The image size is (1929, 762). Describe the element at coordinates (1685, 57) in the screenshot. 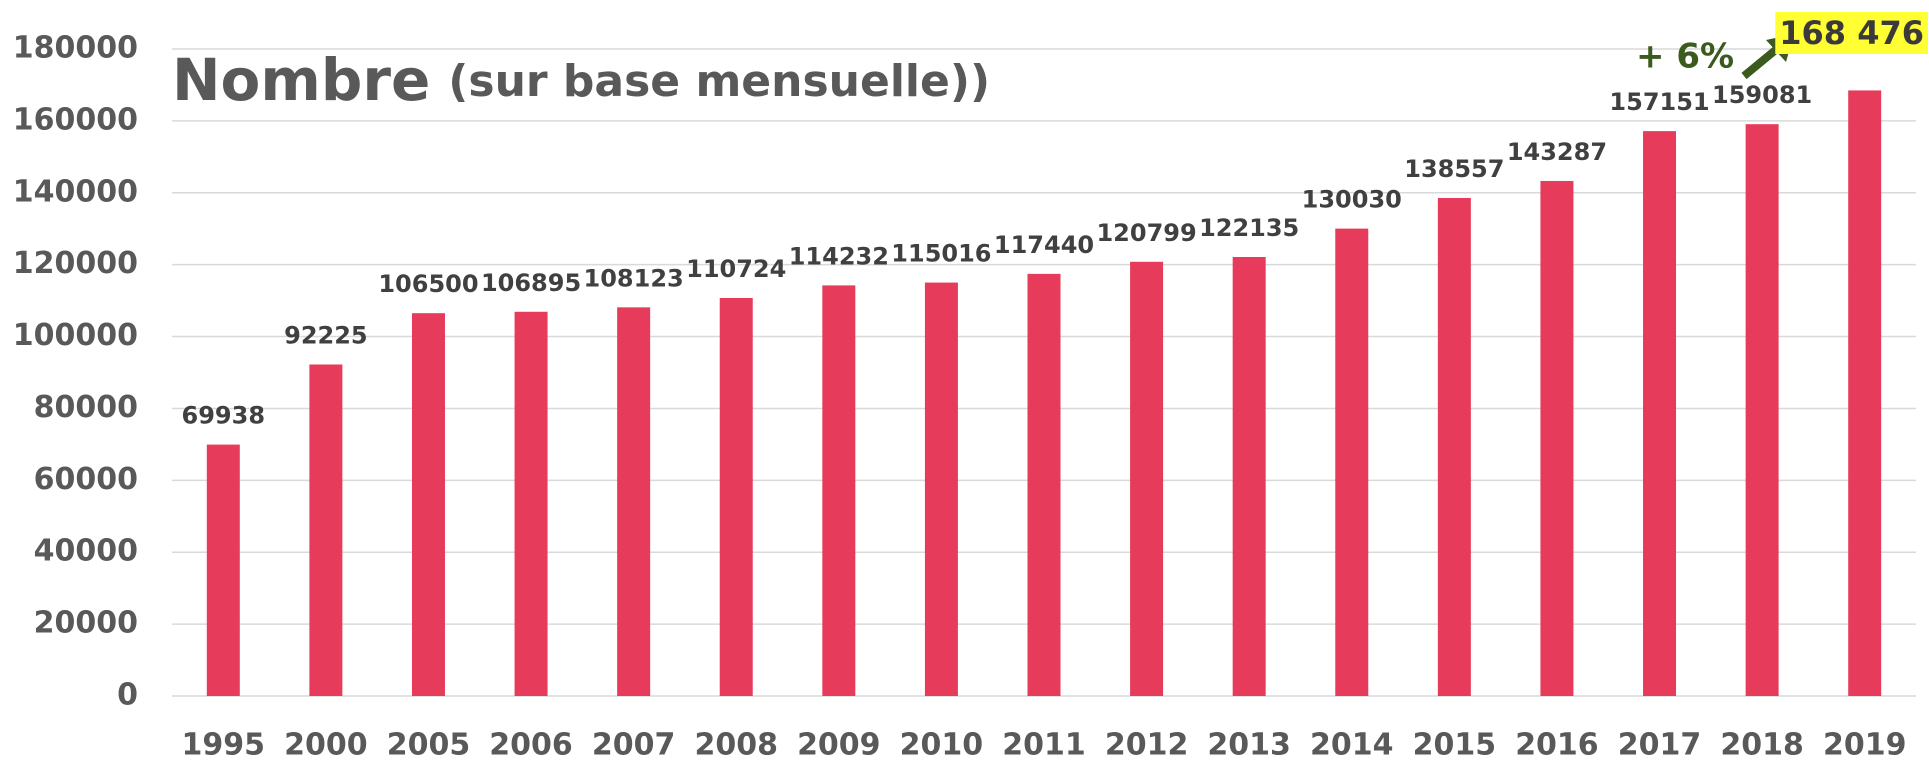

I see `annotation: + 6%` at that location.